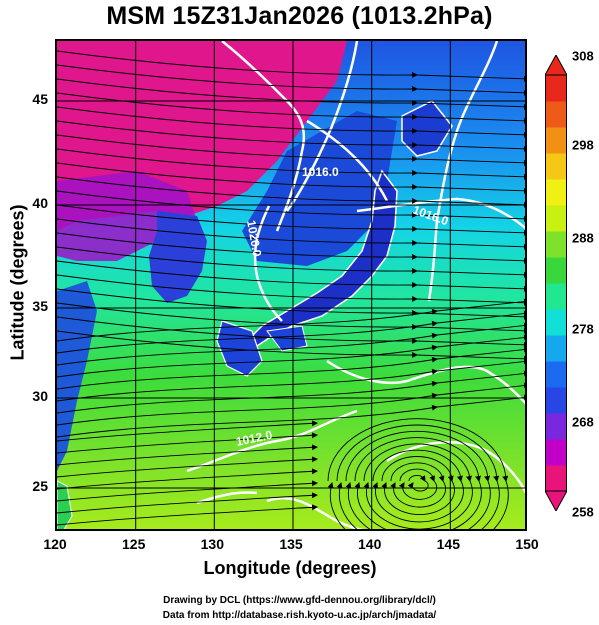  Describe the element at coordinates (299, 16) in the screenshot. I see `map-title: MSM 15Z31Jan2026 (1013.2hPa)` at that location.